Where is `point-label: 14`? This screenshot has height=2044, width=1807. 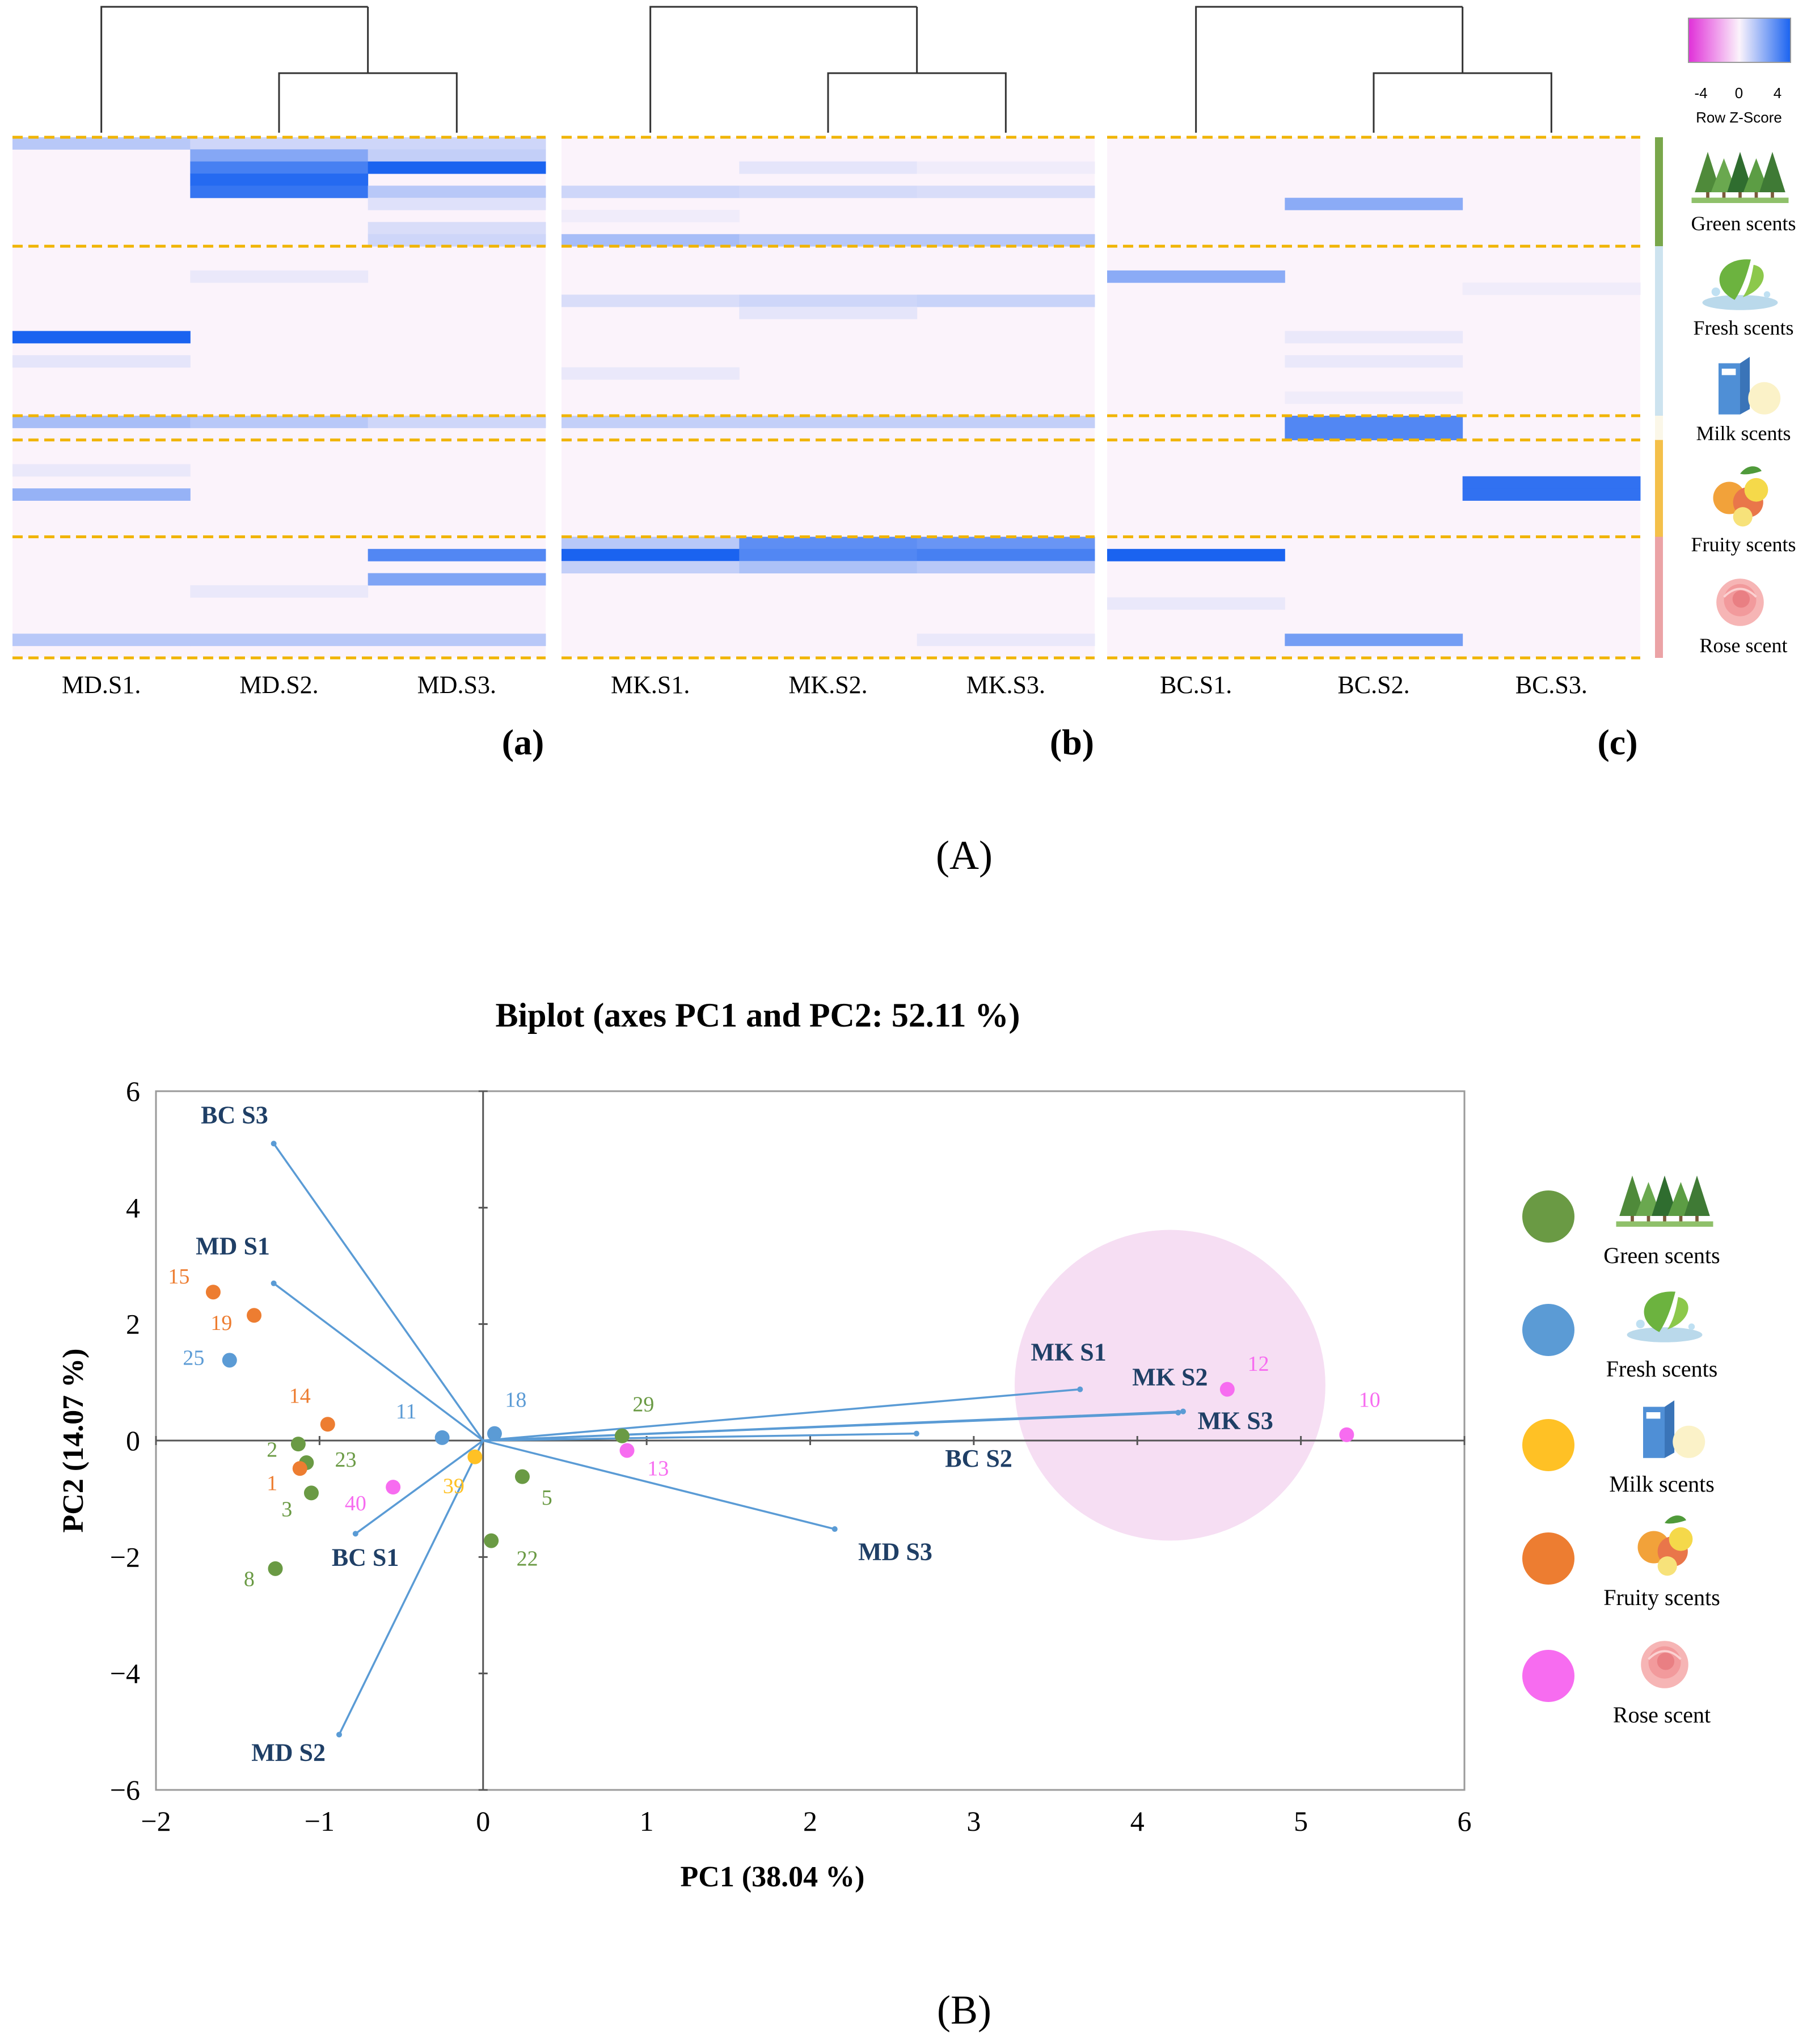 point-label: 14 is located at coordinates (300, 1396).